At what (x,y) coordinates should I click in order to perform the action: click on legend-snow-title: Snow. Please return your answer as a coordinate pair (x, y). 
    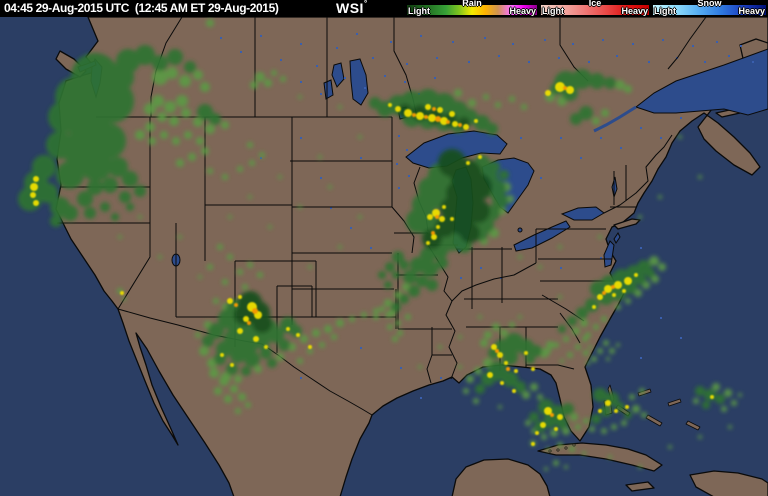
    Looking at the image, I should click on (709, 4).